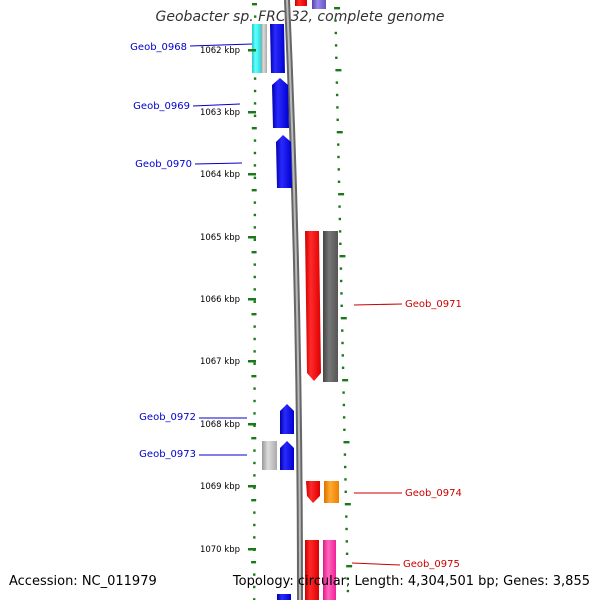  Describe the element at coordinates (343, 300) in the screenshot. I see `scale-ticks-right` at that location.